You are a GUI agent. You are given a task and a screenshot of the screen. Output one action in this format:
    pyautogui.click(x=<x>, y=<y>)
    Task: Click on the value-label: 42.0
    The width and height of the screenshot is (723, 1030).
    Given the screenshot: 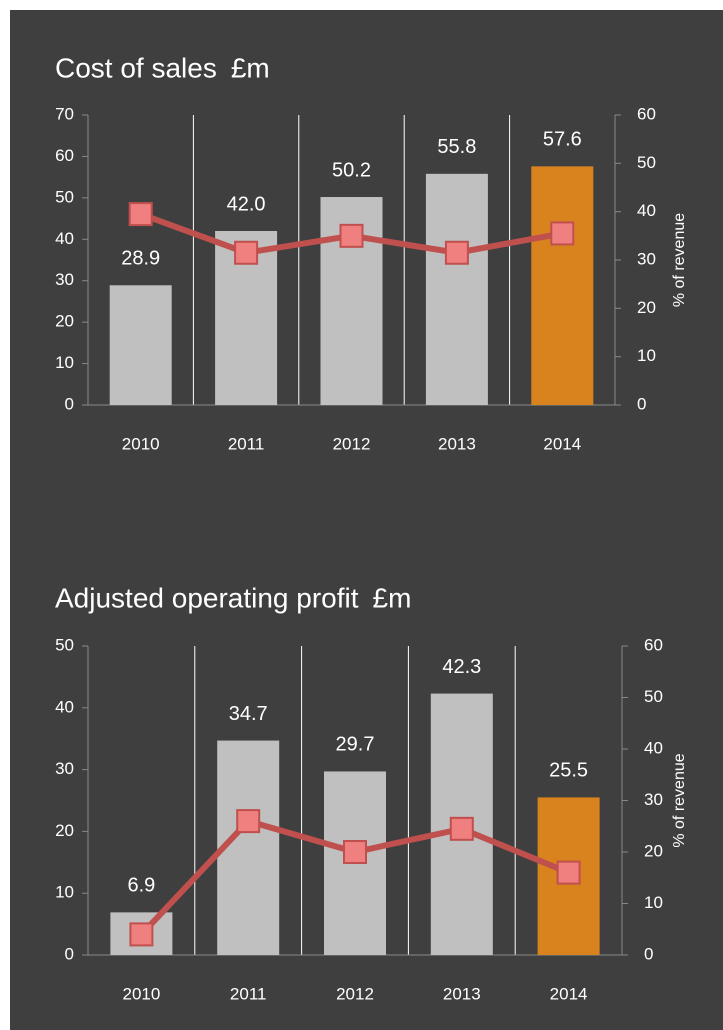 What is the action you would take?
    pyautogui.click(x=246, y=204)
    